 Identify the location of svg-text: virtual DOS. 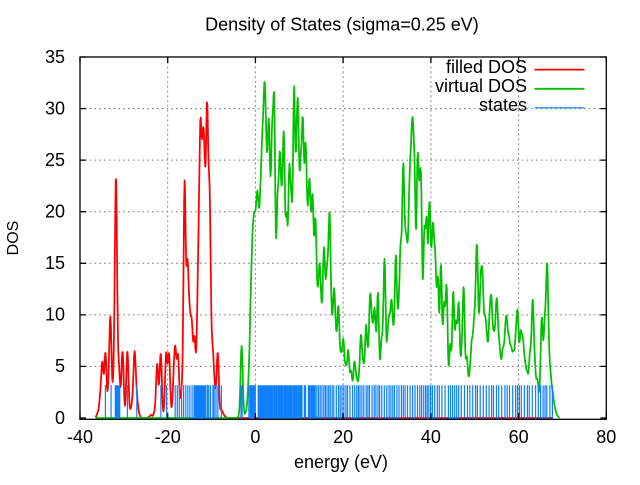
(481, 86).